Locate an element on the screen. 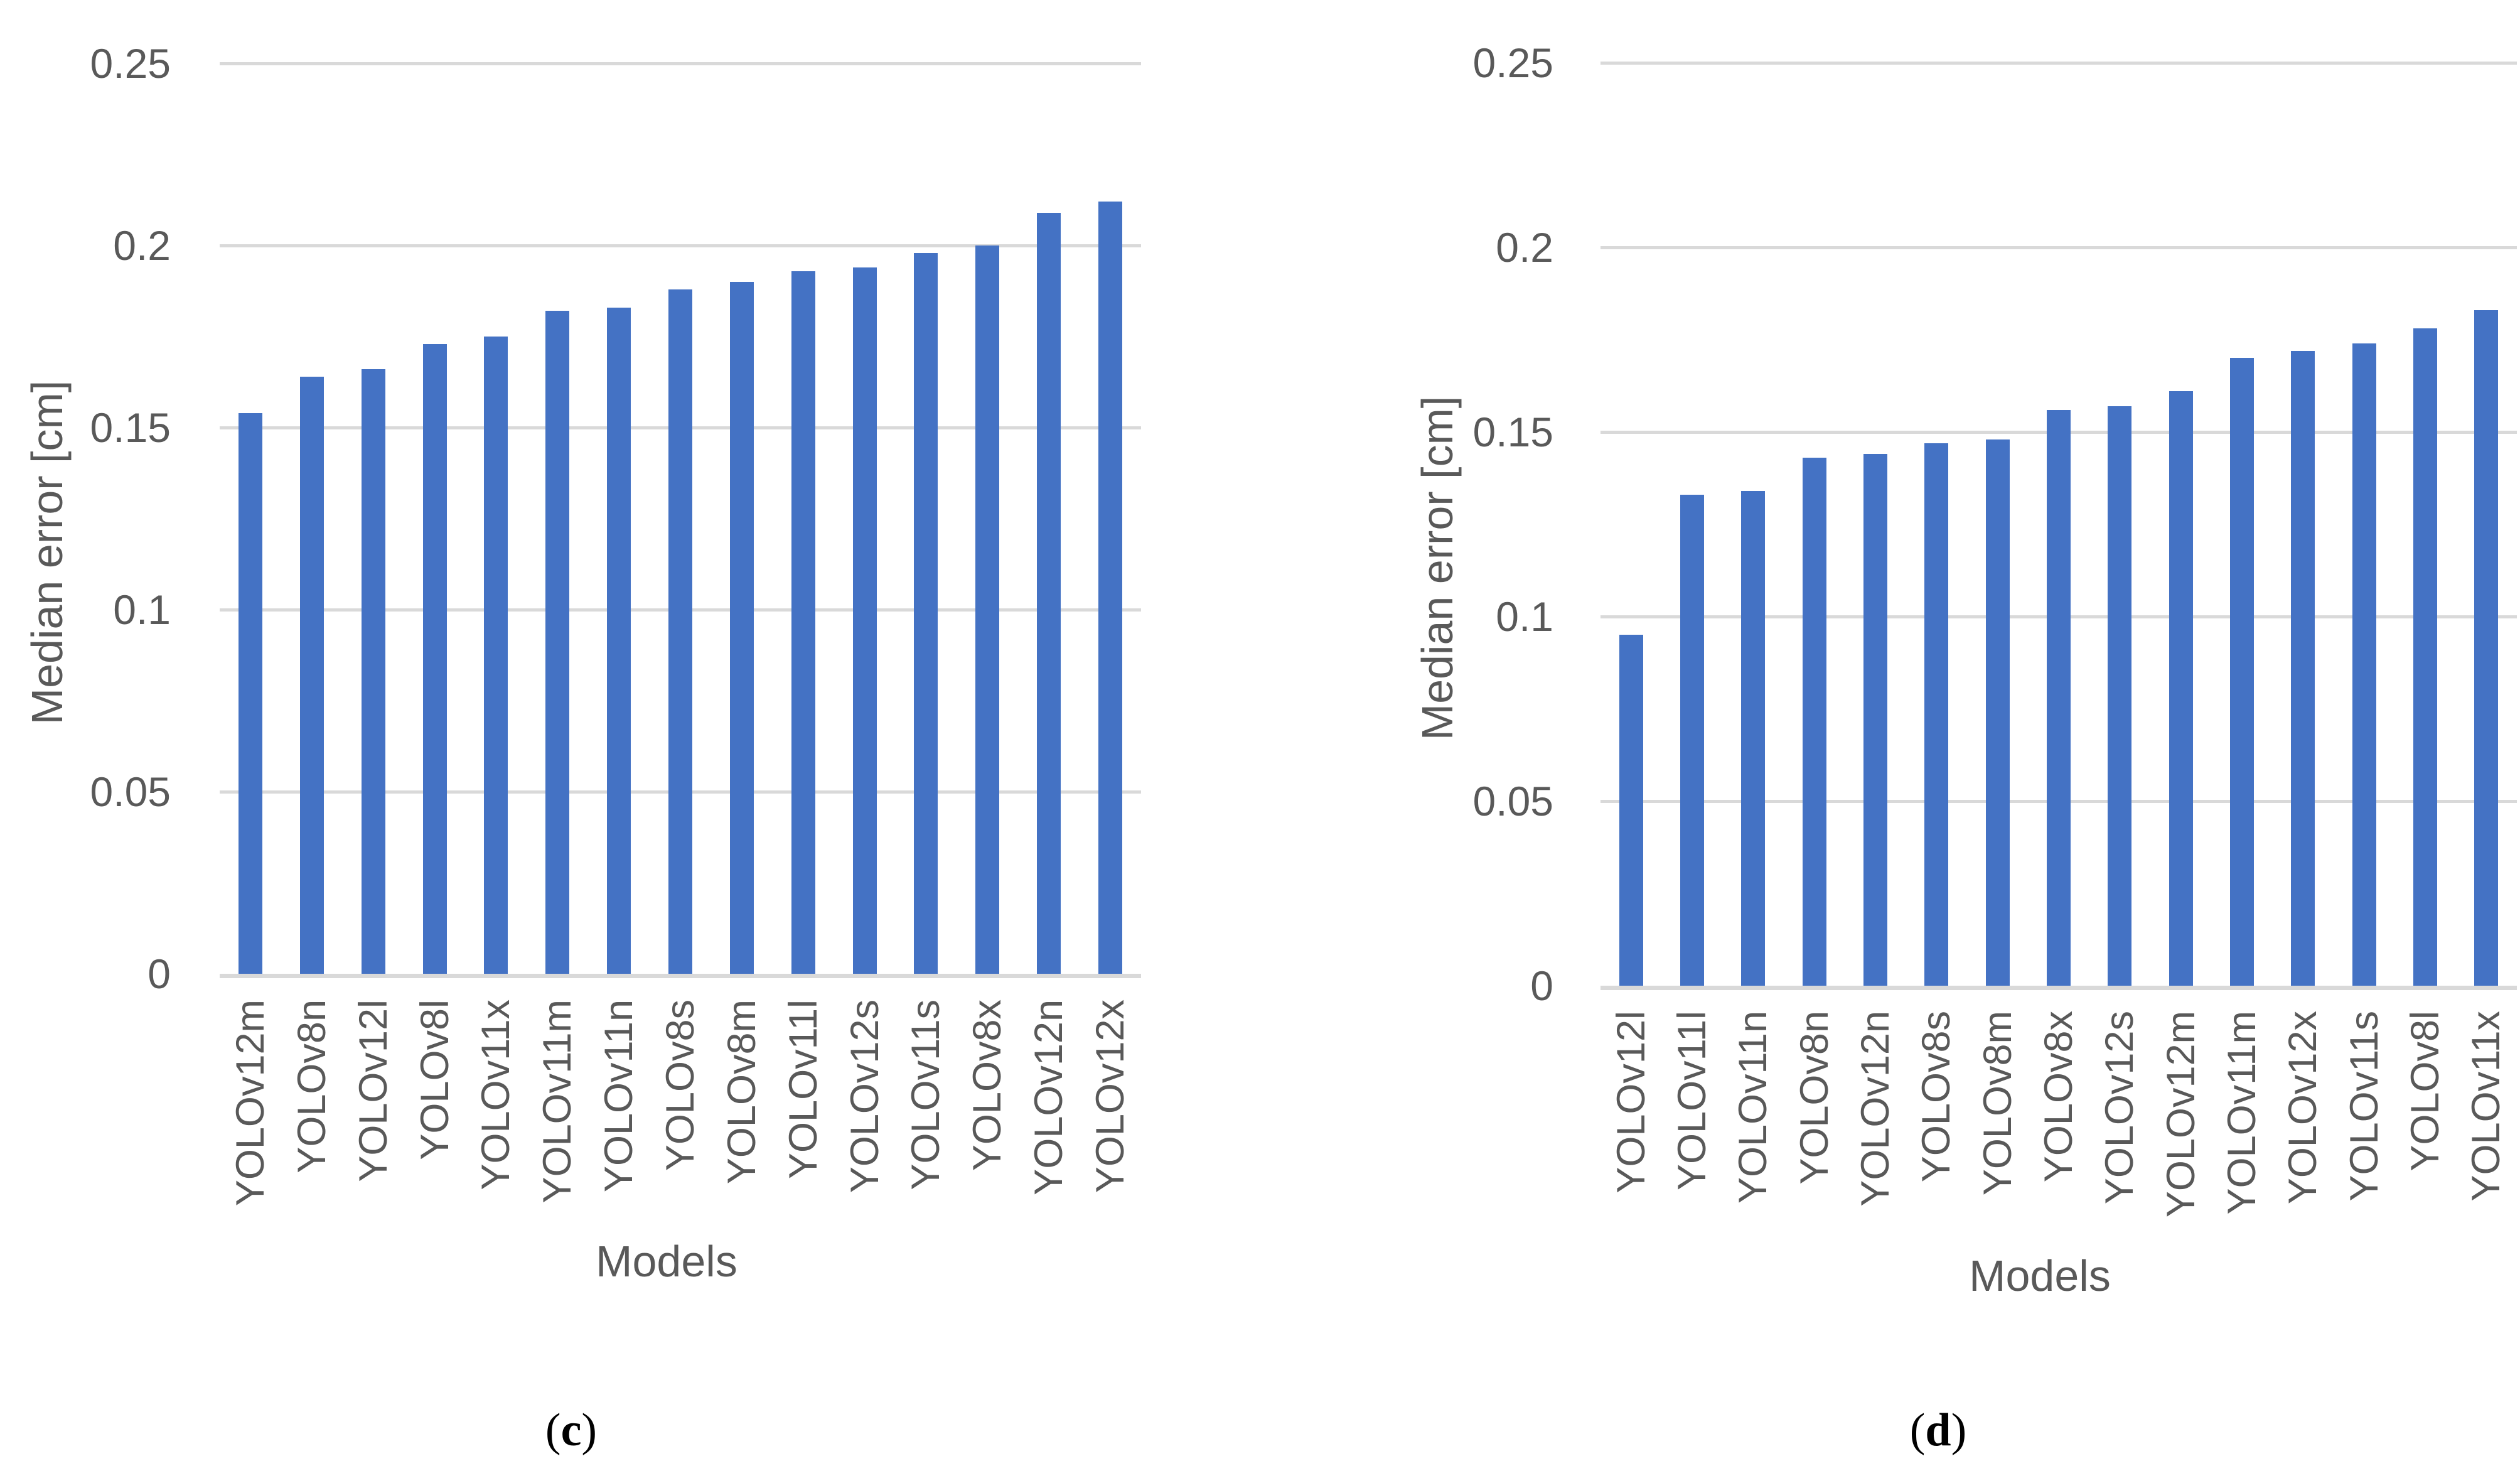 This screenshot has height=1466, width=2520. caption-letter: c is located at coordinates (571, 1430).